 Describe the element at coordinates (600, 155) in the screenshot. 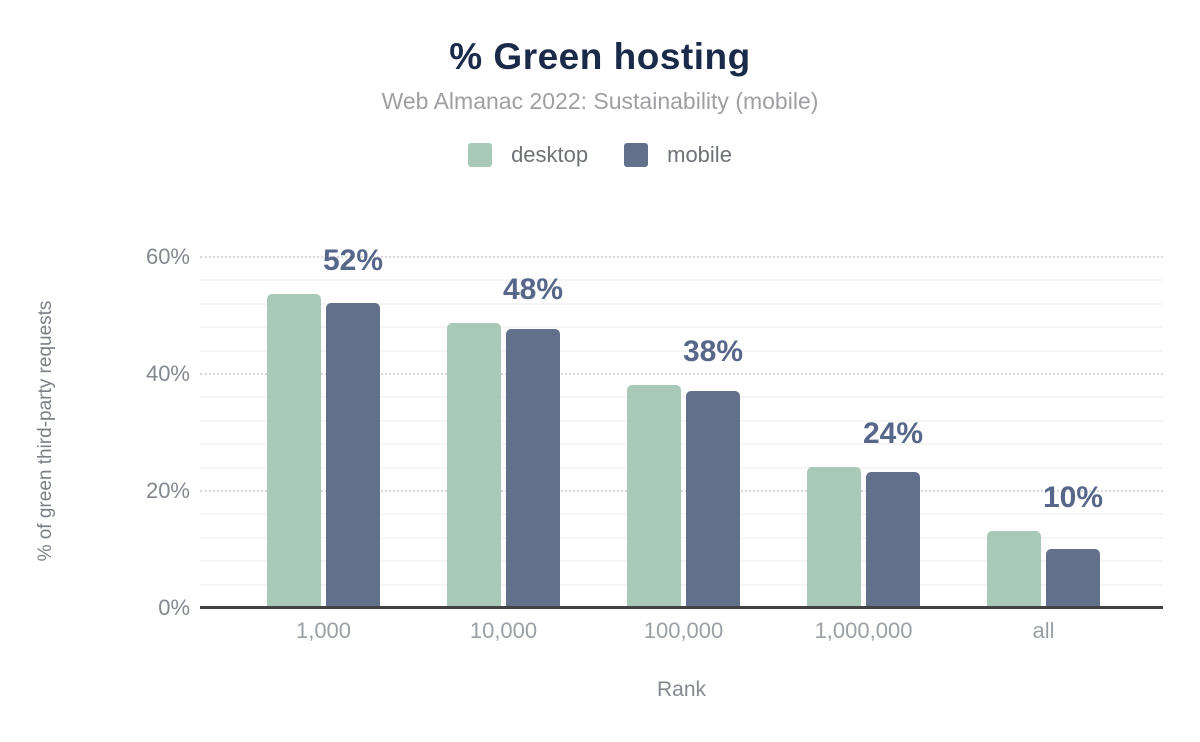

I see `legend: desktop mobile` at that location.